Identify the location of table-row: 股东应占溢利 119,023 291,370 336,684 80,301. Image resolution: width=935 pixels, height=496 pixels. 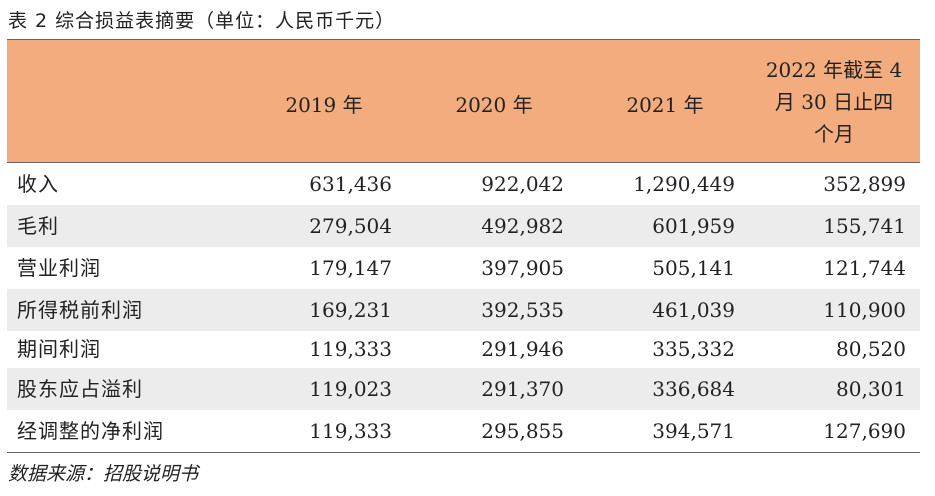
(463, 389).